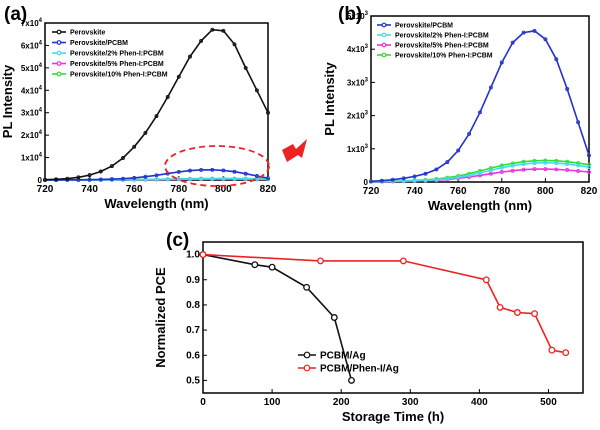 The image size is (600, 430). What do you see at coordinates (117, 64) in the screenshot?
I see `legend-label: Perovskite/5% Phen-I:PCBM` at bounding box center [117, 64].